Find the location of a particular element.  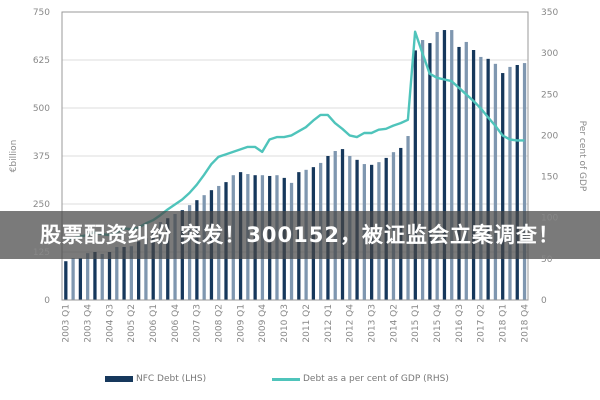

legend-item-line: Debt as a per cent of GDP (RHS) is located at coordinates (360, 379).